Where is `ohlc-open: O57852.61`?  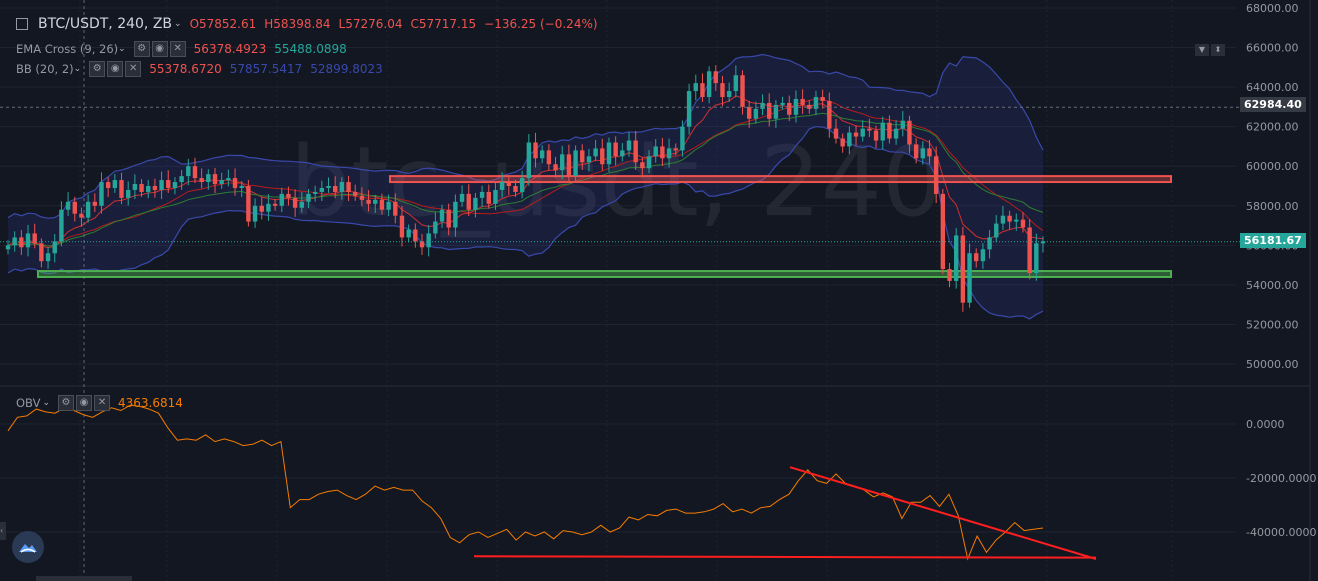 ohlc-open: O57852.61 is located at coordinates (223, 24).